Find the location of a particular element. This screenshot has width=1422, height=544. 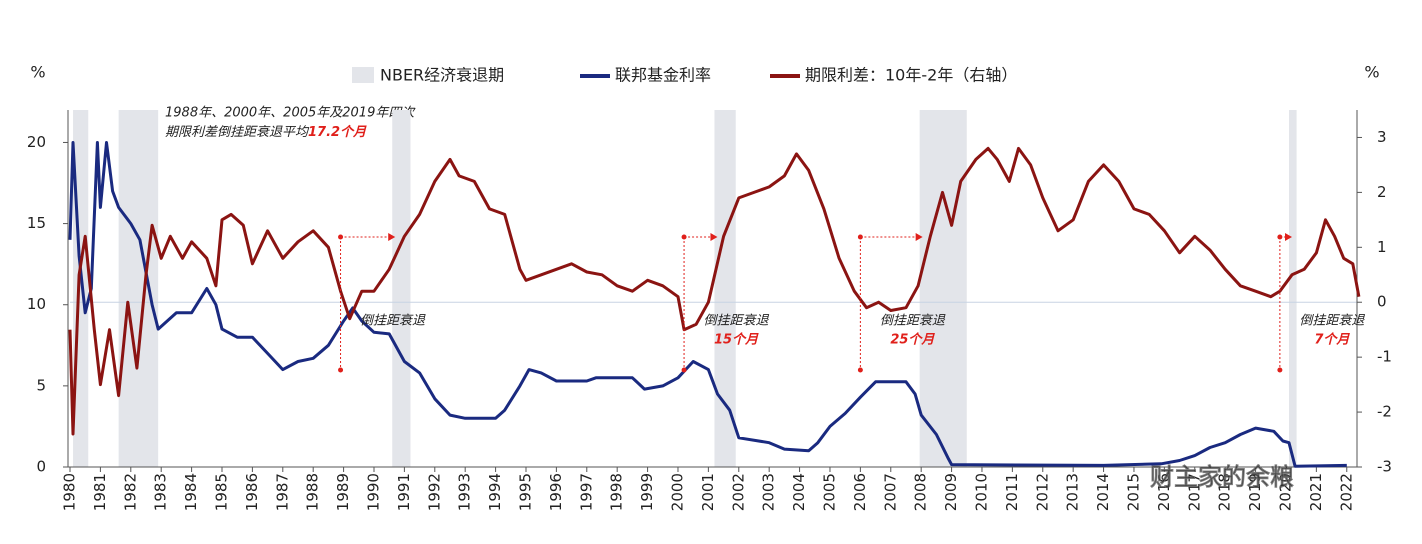

x-tick-label: 2008 is located at coordinates (921, 492).